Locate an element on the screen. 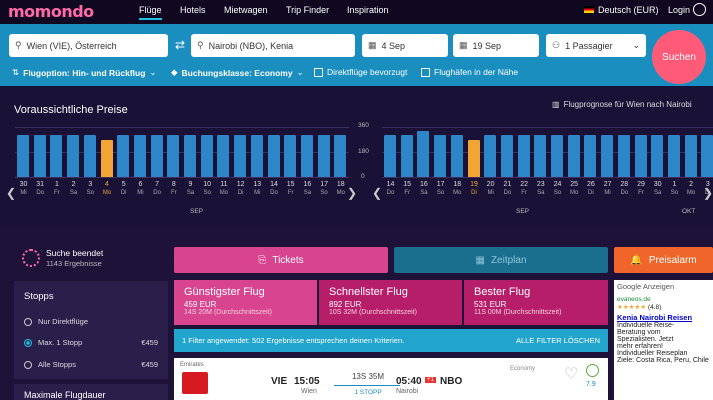 This screenshot has width=713, height=400. day-label: 15 Fr is located at coordinates (290, 189).